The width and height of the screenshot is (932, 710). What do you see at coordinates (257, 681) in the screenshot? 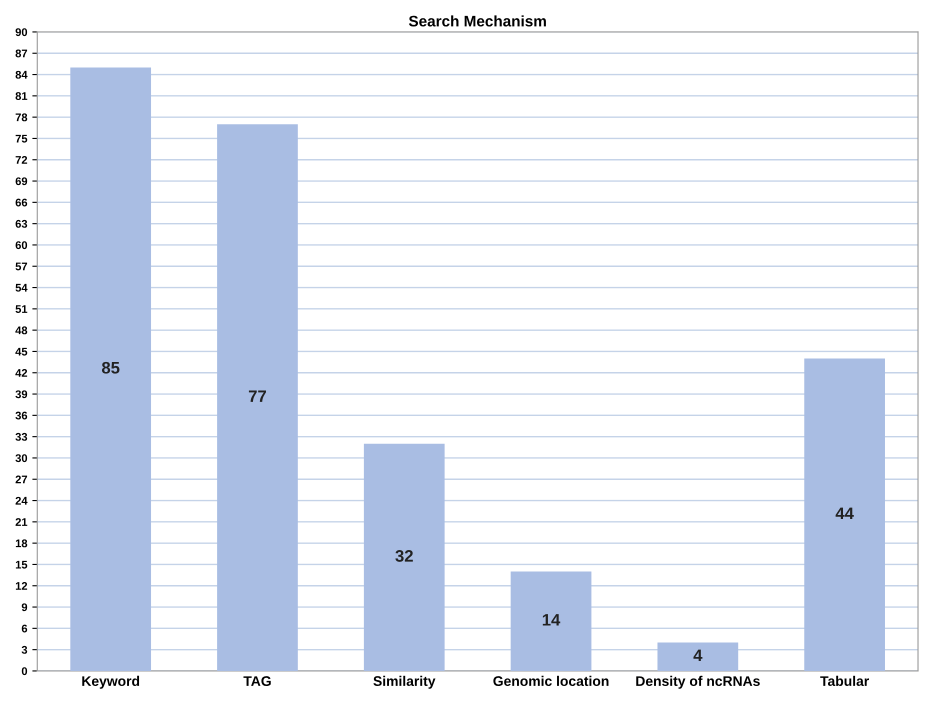
I see `x-tick-label: TAG` at bounding box center [257, 681].